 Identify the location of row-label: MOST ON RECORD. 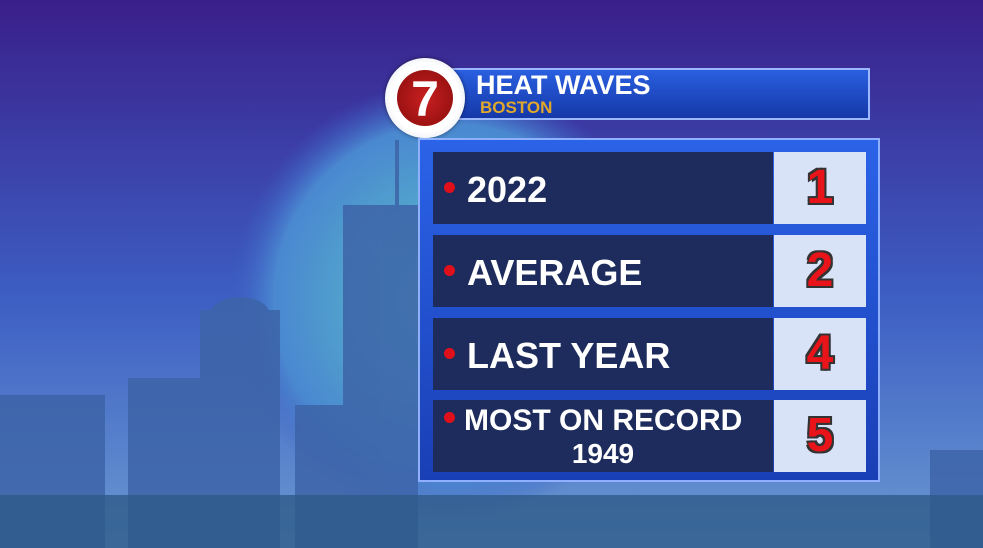
(603, 420).